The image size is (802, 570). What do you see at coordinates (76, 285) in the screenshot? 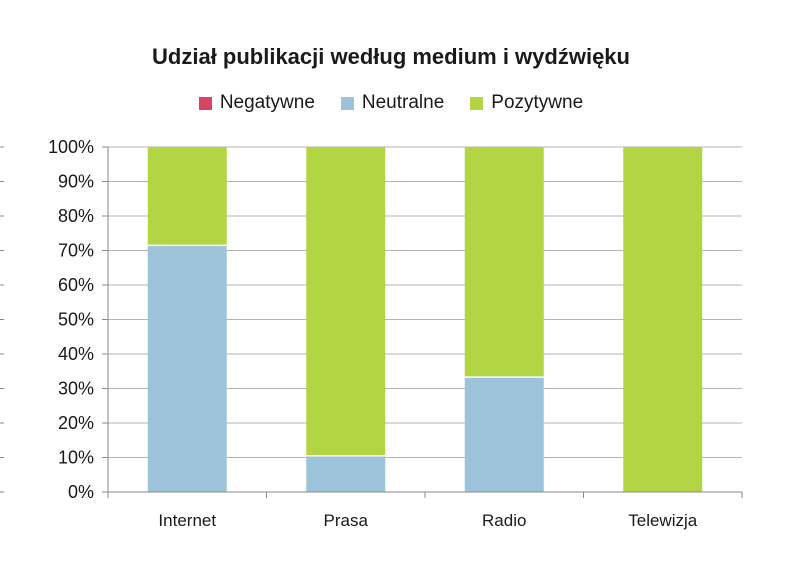
I see `y-tick-label: 60%` at bounding box center [76, 285].